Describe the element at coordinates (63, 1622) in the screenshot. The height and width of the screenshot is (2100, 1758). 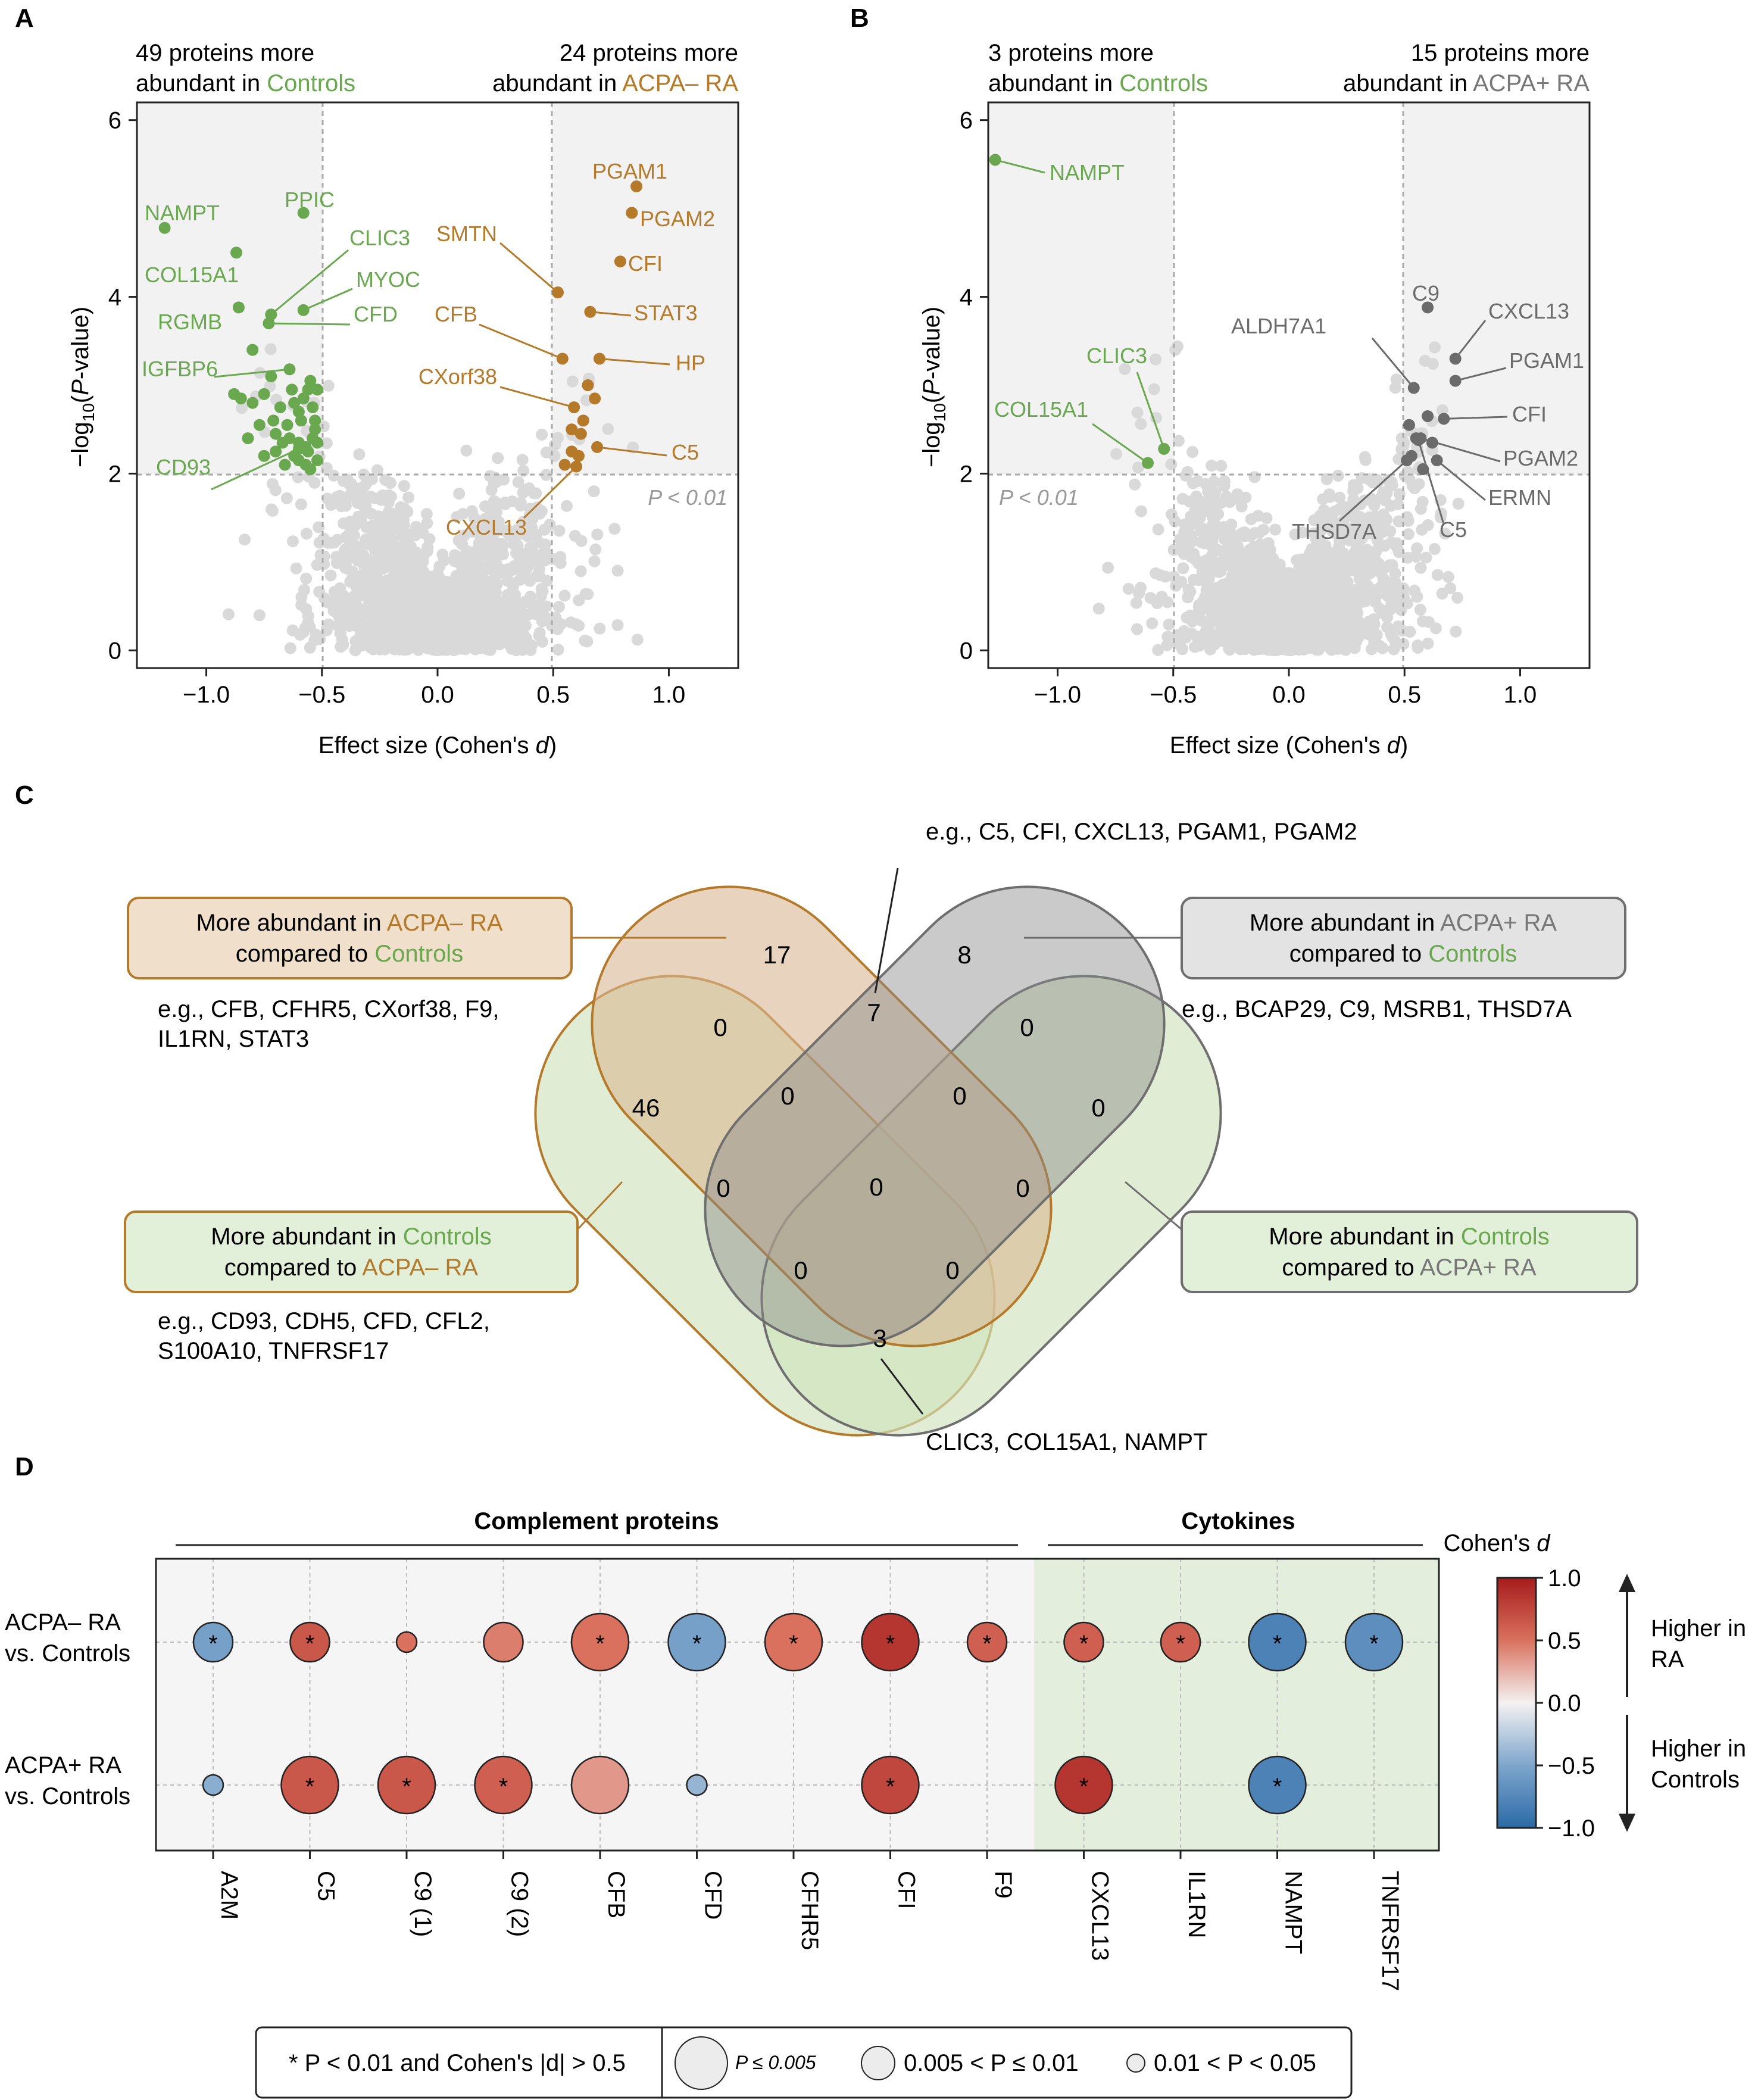
I see `row-label: ACPA– RA` at that location.